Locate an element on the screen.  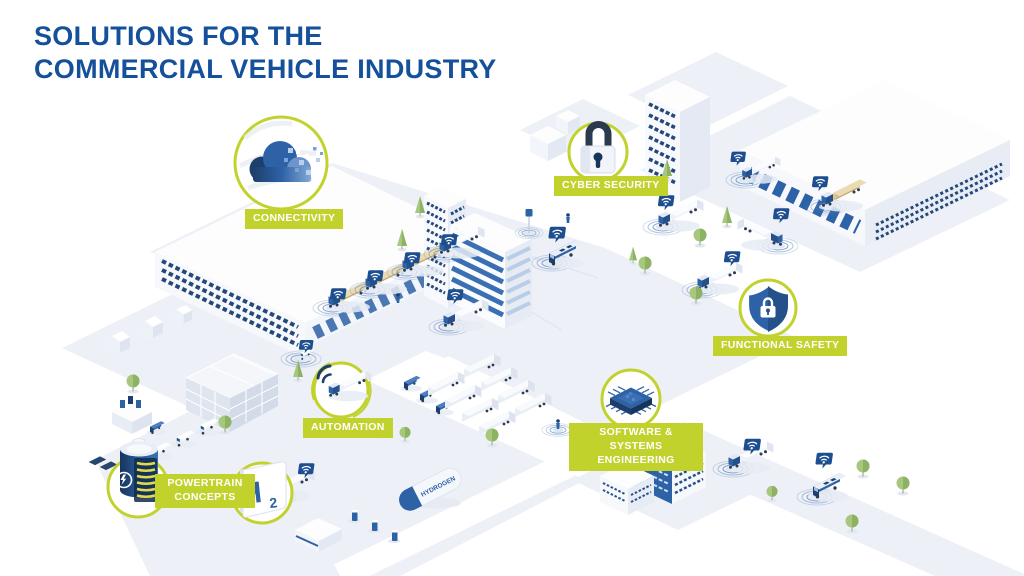
cyber-security-label: CYBER SECURITY is located at coordinates (611, 186).